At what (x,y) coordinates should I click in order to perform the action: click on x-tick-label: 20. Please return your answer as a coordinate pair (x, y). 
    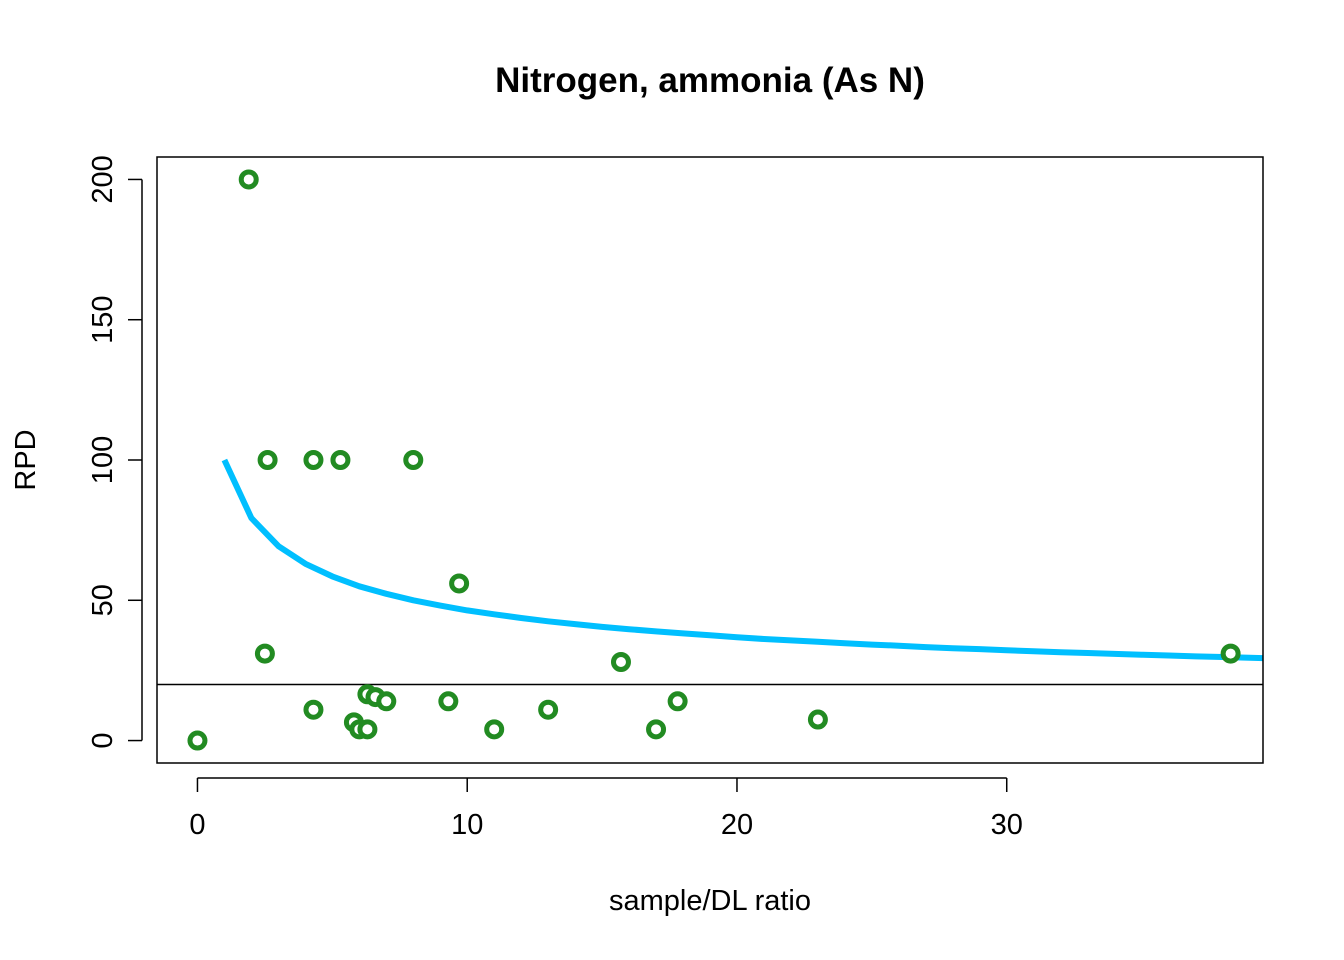
    Looking at the image, I should click on (737, 825).